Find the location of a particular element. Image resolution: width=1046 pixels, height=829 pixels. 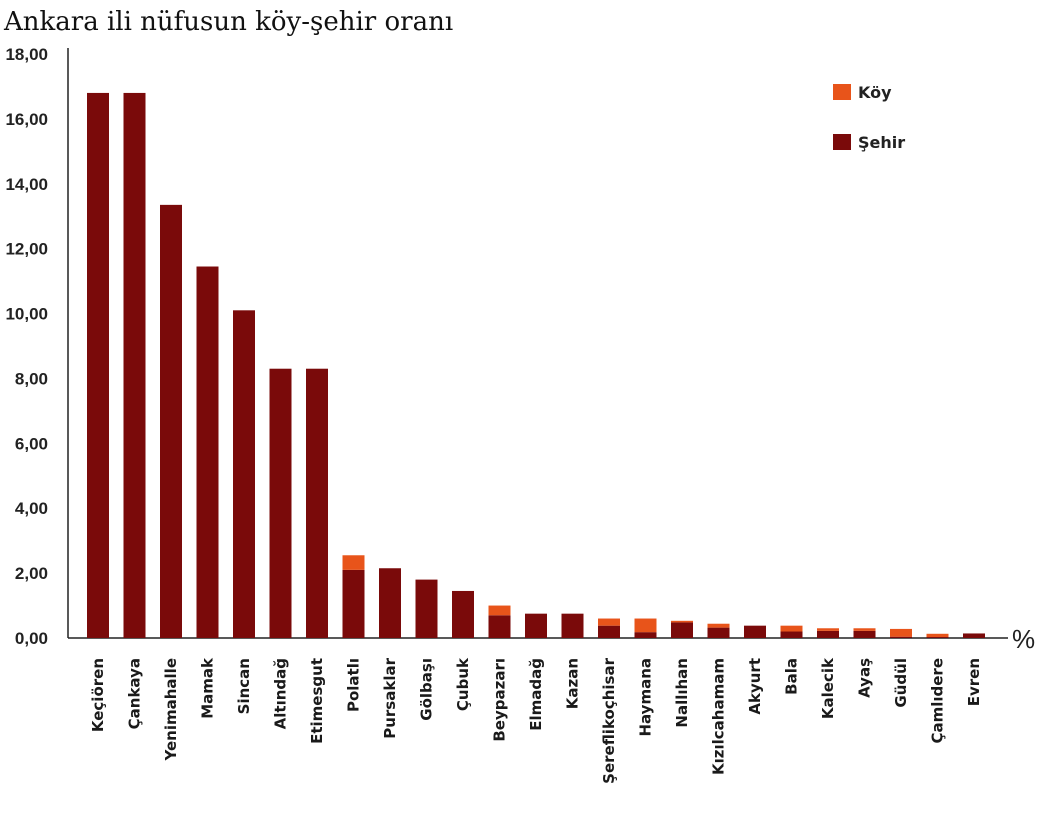

x-tick-label: Etimesgut is located at coordinates (317, 701).